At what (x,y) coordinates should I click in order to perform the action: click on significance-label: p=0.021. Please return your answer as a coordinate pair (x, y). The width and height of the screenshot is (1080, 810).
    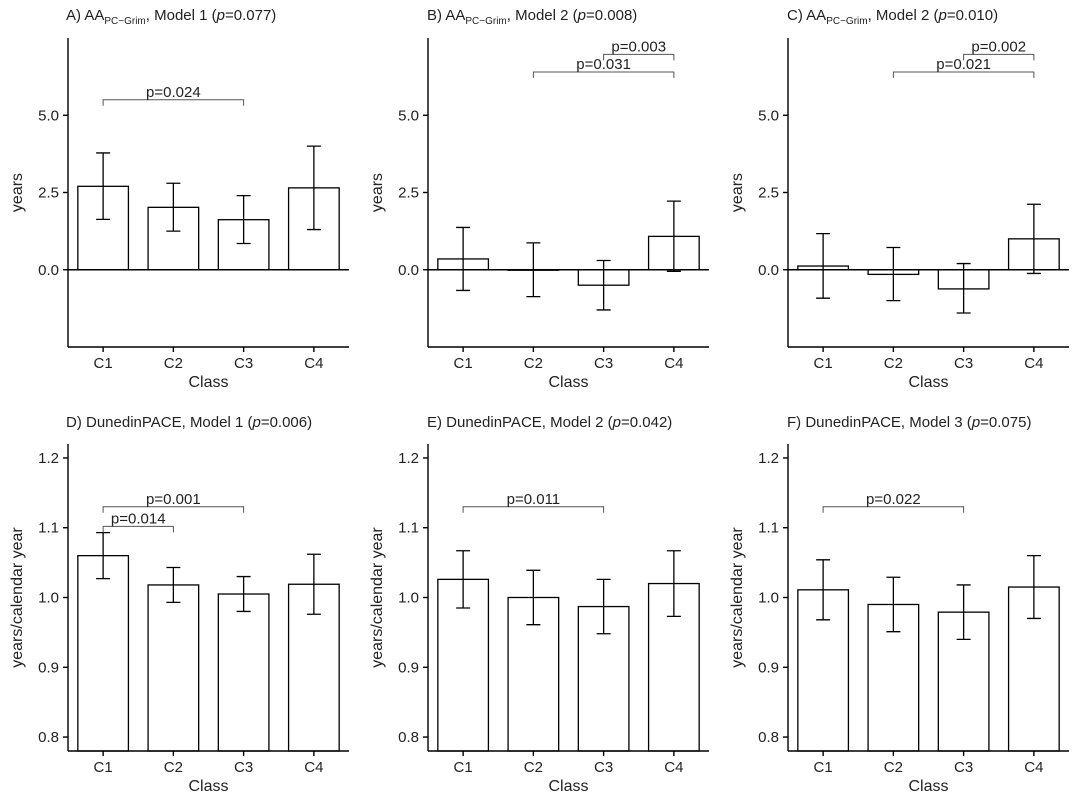
    Looking at the image, I should click on (963, 64).